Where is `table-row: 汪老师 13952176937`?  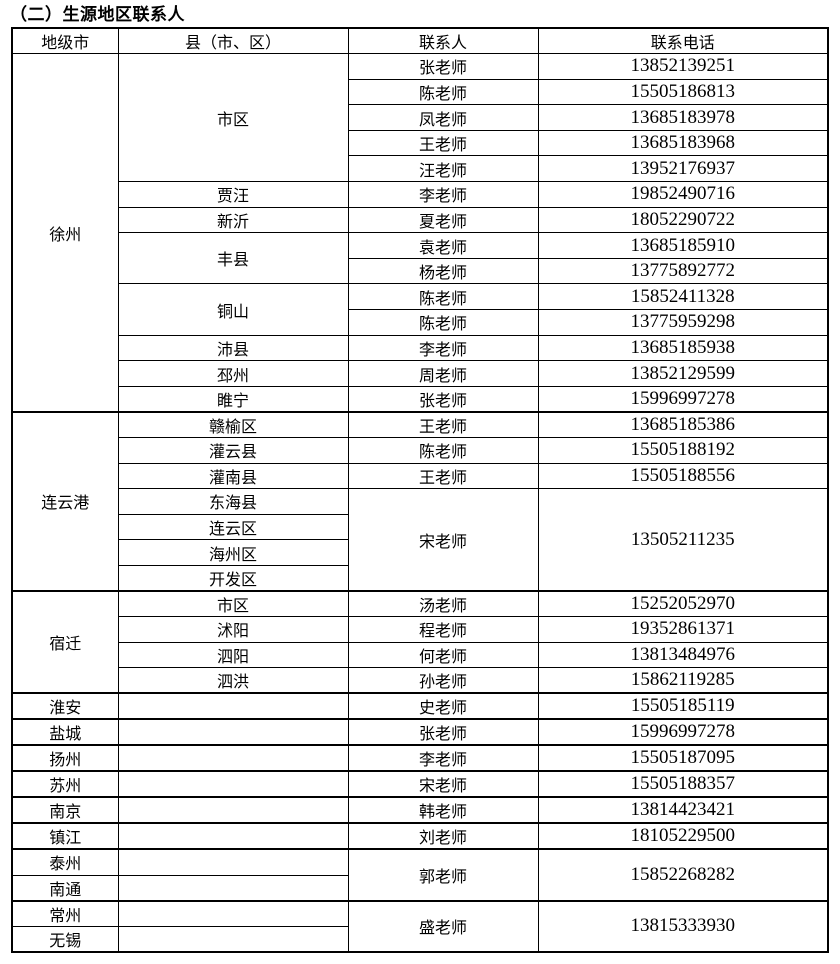
table-row: 汪老师 13952176937 is located at coordinates (420, 169).